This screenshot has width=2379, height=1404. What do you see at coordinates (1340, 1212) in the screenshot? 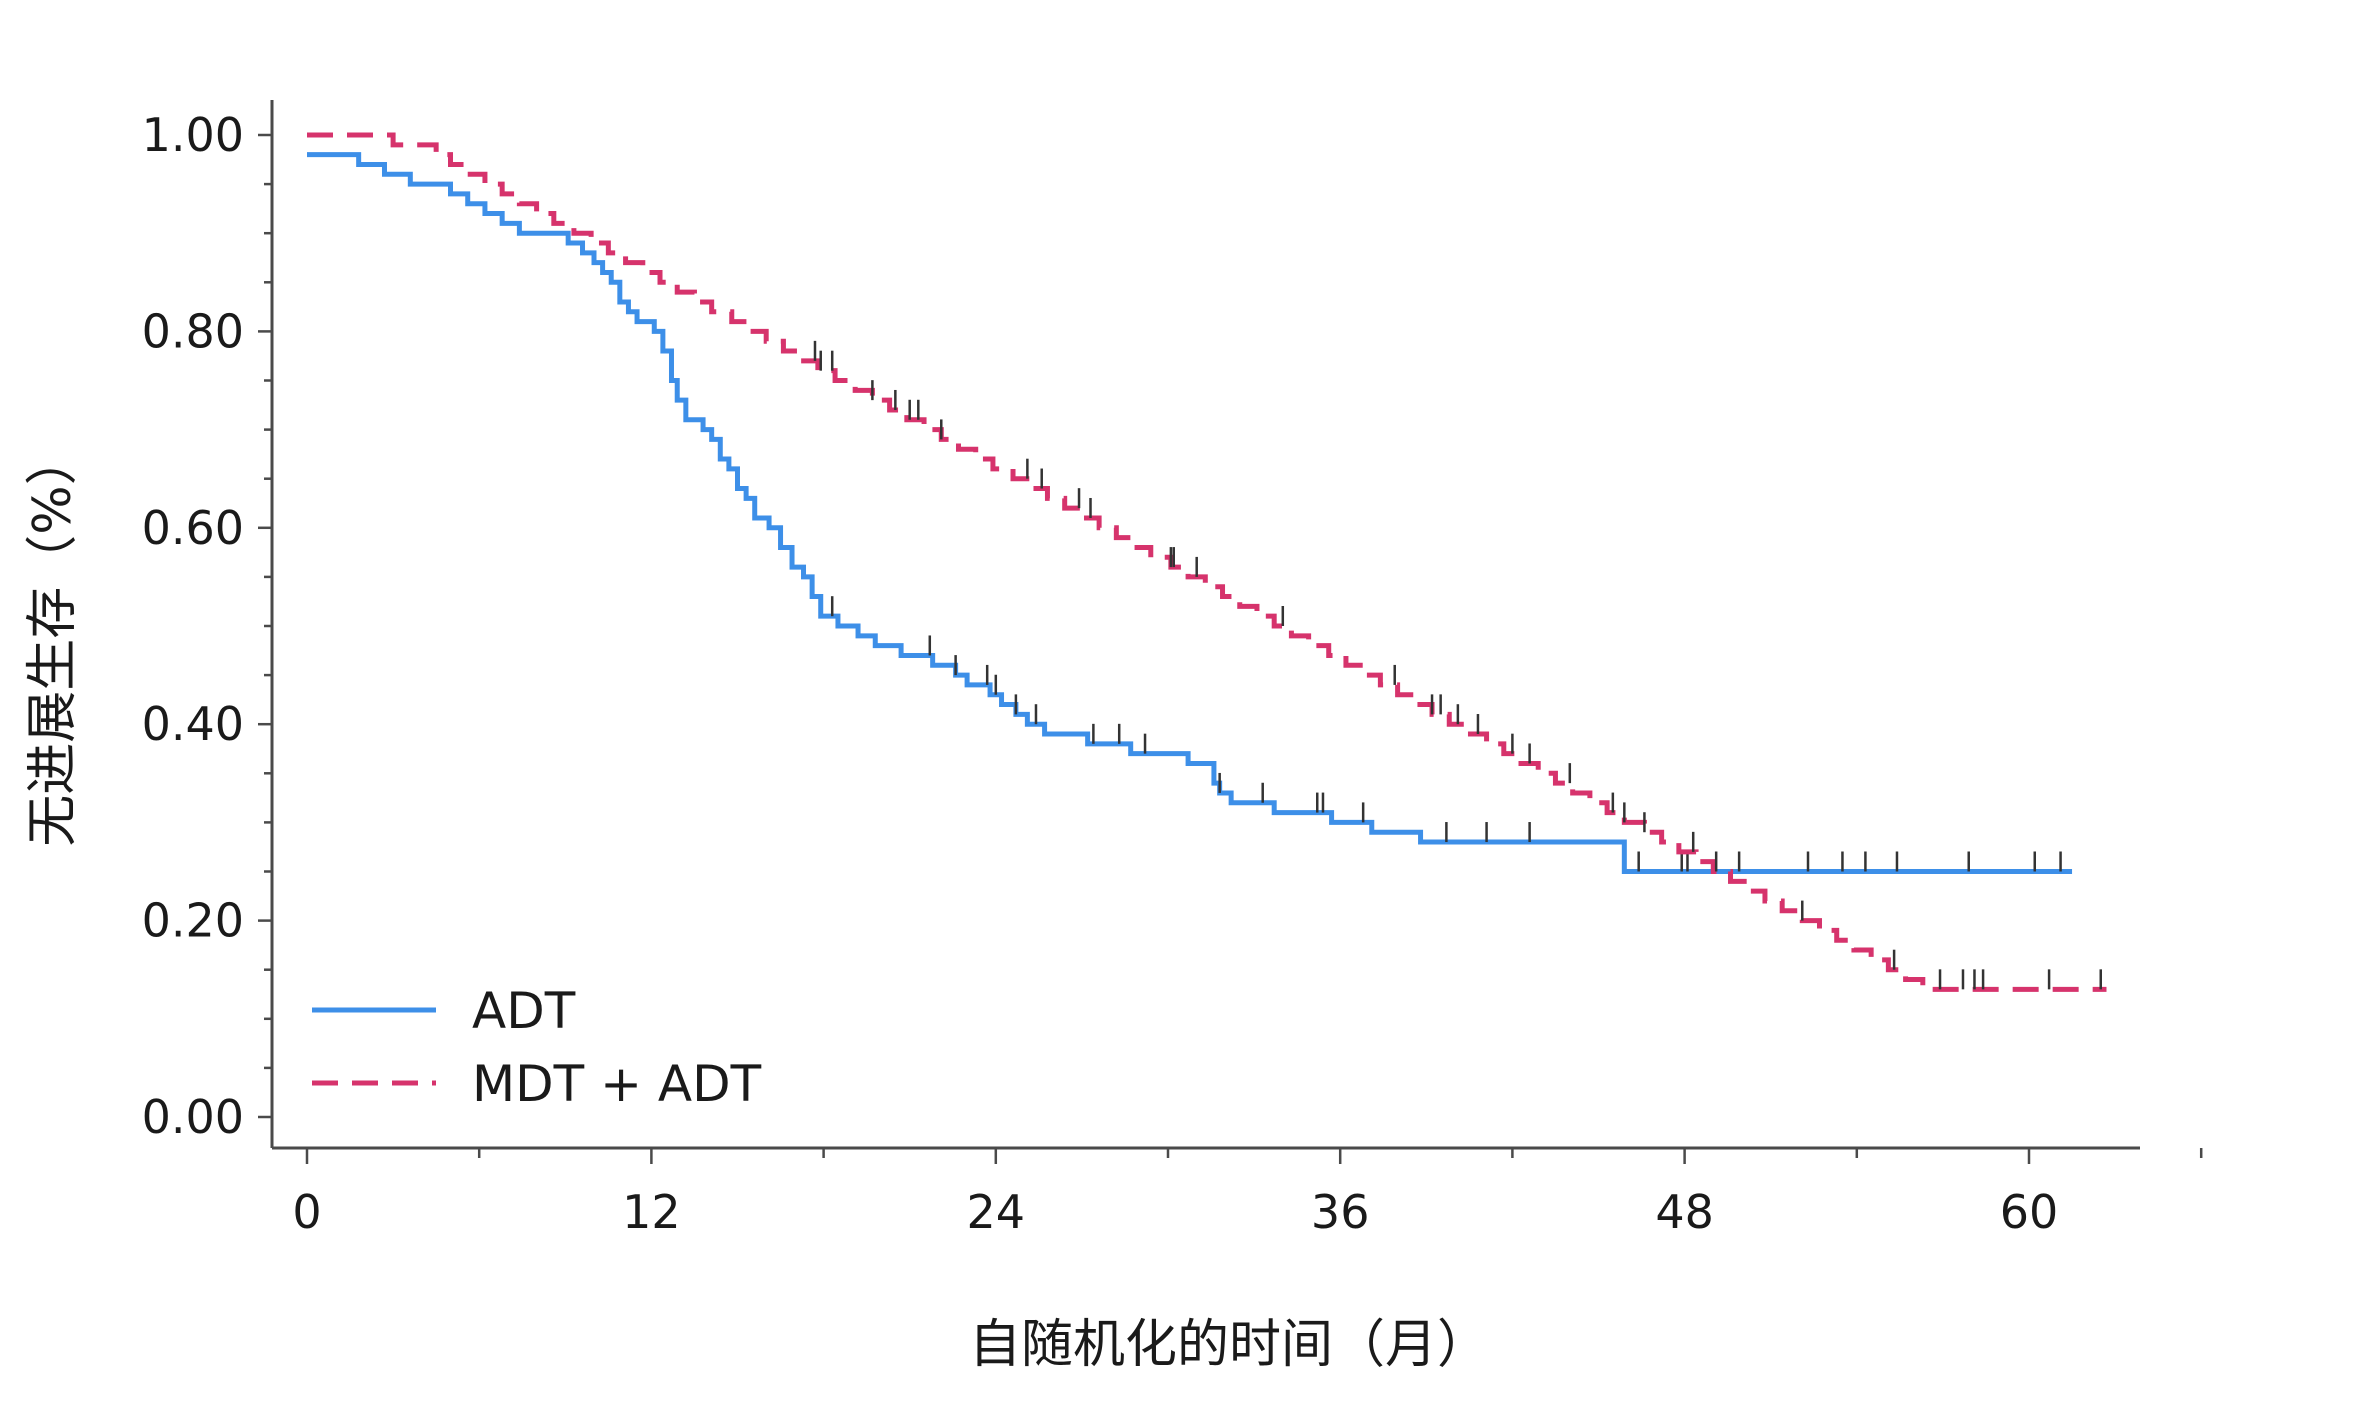
I see `x-tick-label: 36` at bounding box center [1340, 1212].